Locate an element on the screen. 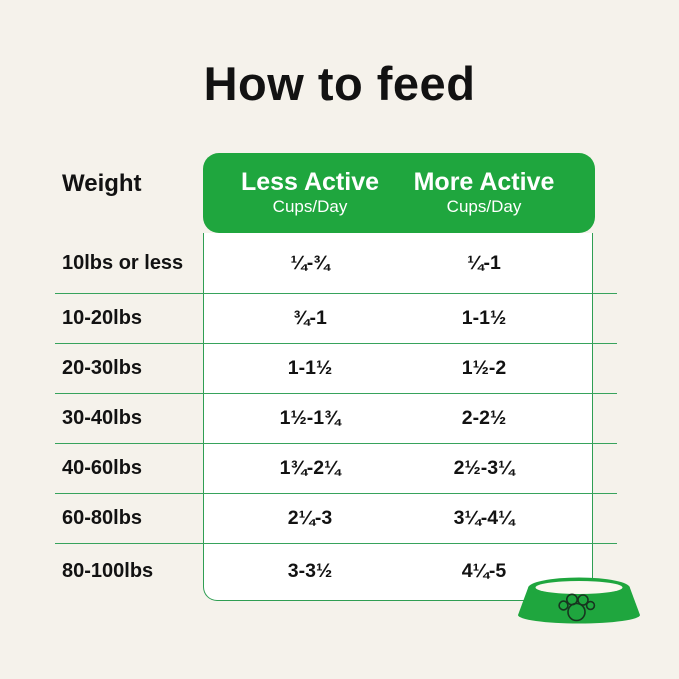 The image size is (679, 679). less-active-cell: ¾-1 is located at coordinates (310, 317).